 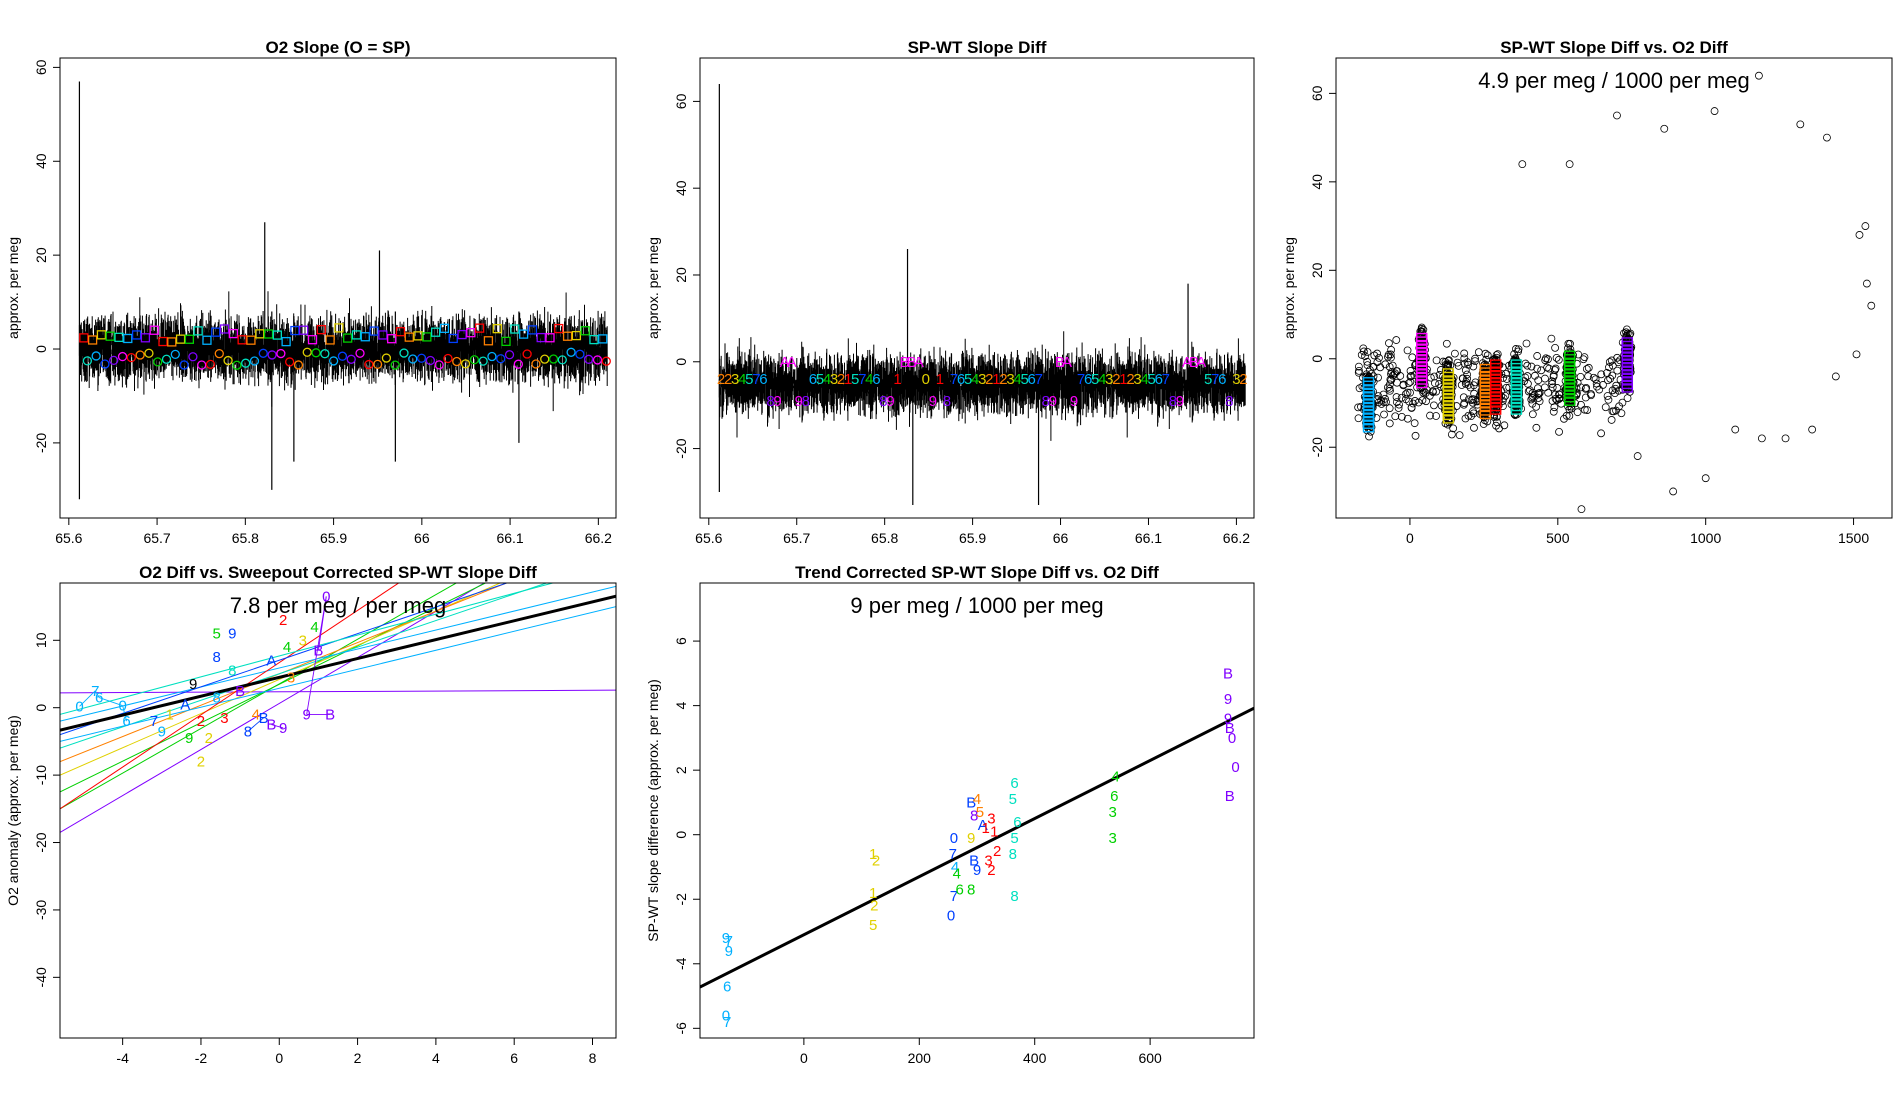 What do you see at coordinates (653, 810) in the screenshot?
I see `y-axis-label: SP-WT slope difference (approx. per meg)` at bounding box center [653, 810].